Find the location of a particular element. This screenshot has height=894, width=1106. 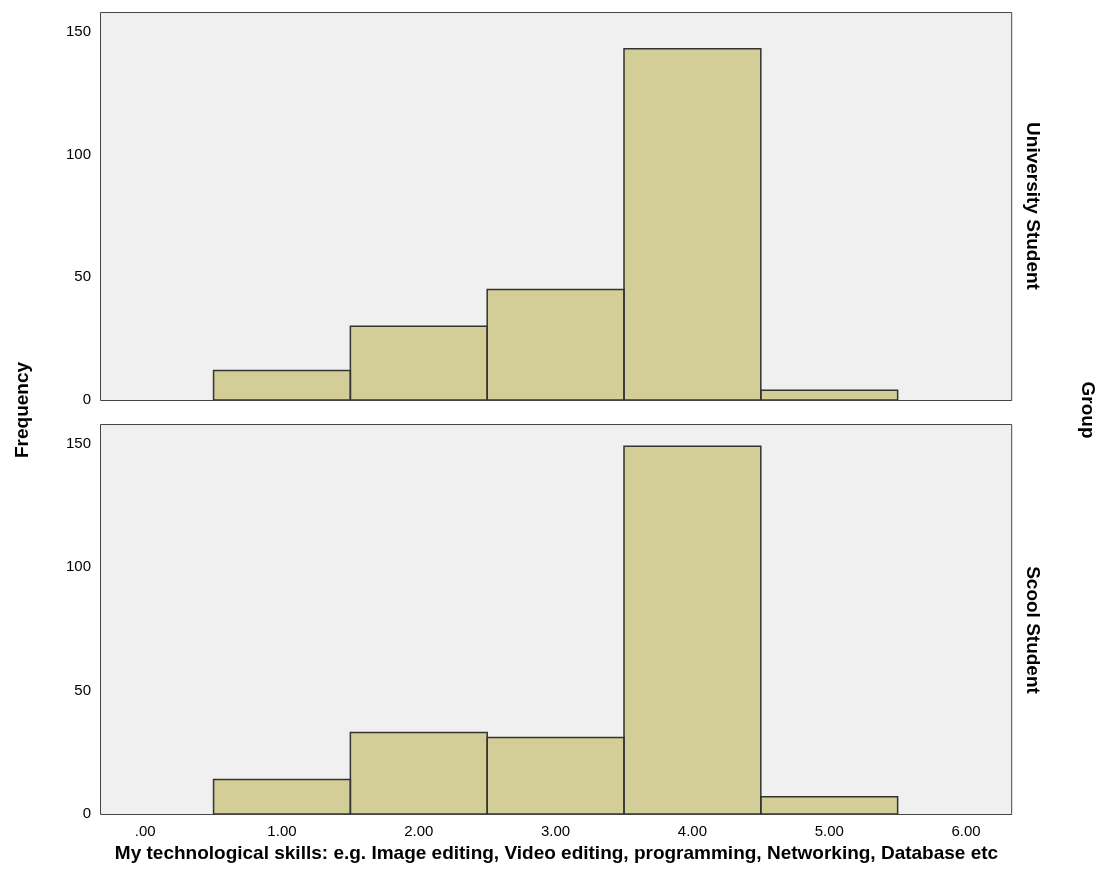

x-tick-label: 2.00 is located at coordinates (419, 831).